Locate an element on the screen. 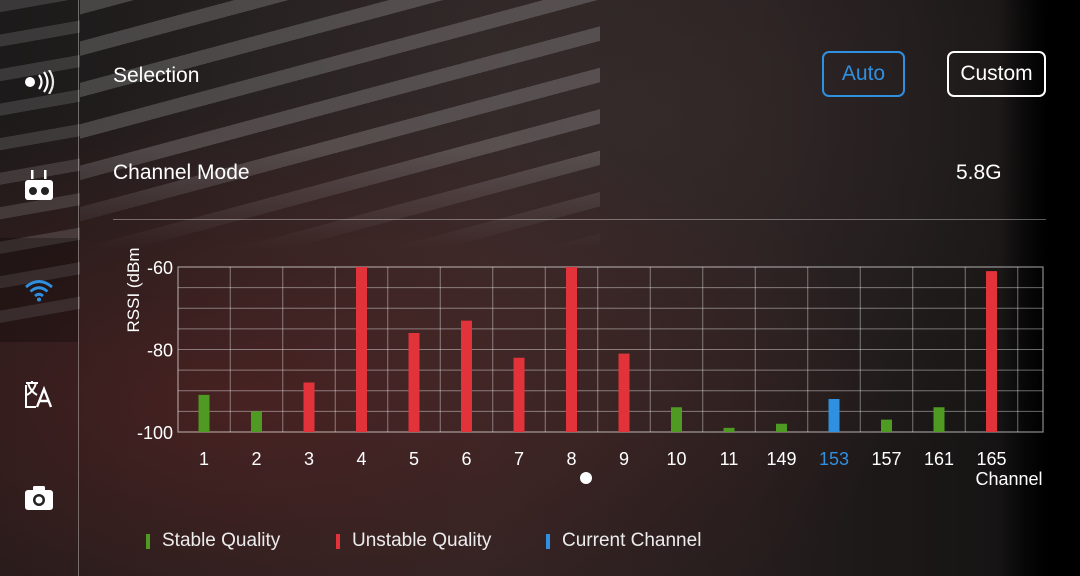 This screenshot has width=1080, height=576. x-tick-label: 1 is located at coordinates (204, 459).